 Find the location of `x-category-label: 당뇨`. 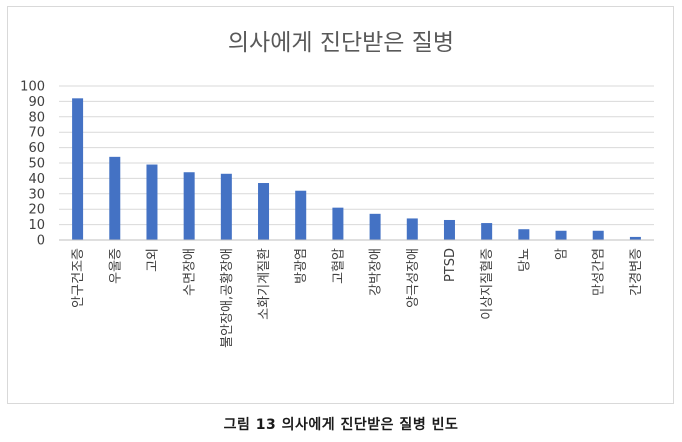

x-category-label: 당뇨 is located at coordinates (524, 260).